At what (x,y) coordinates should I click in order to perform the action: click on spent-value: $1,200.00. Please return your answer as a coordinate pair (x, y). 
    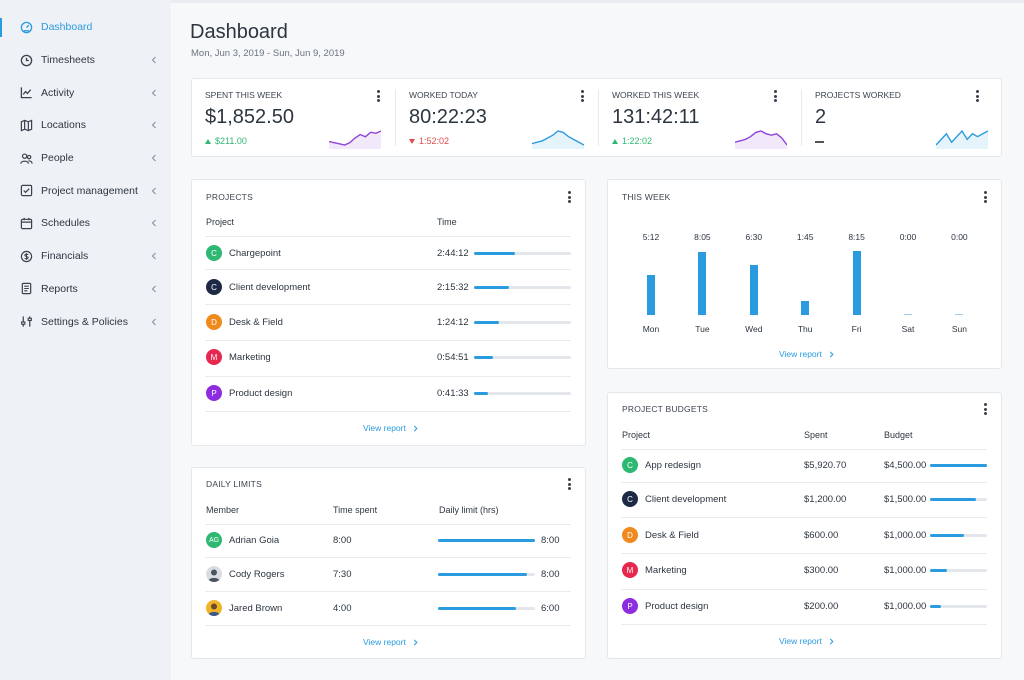
    Looking at the image, I should click on (825, 499).